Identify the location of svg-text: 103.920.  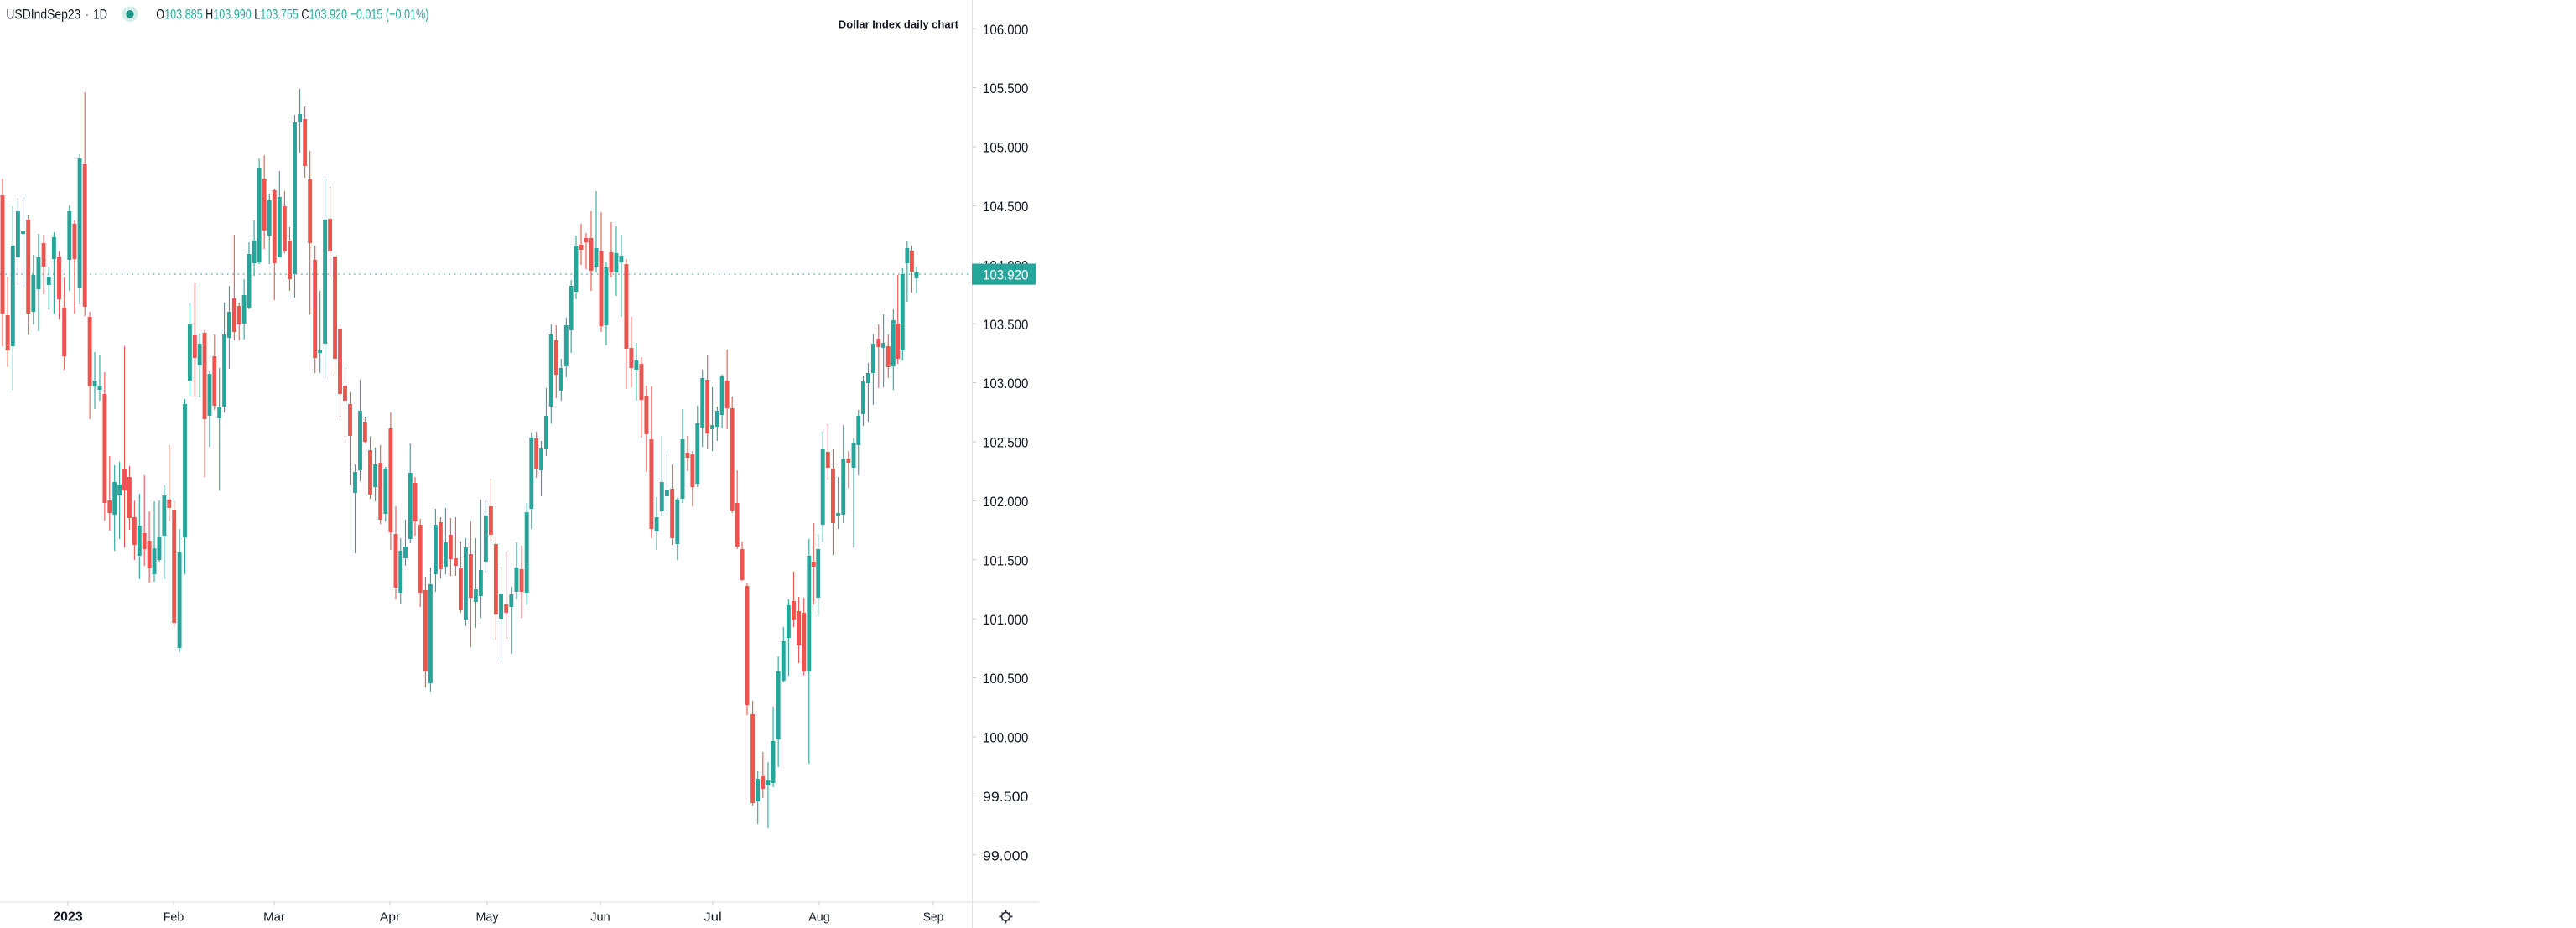
(1005, 275).